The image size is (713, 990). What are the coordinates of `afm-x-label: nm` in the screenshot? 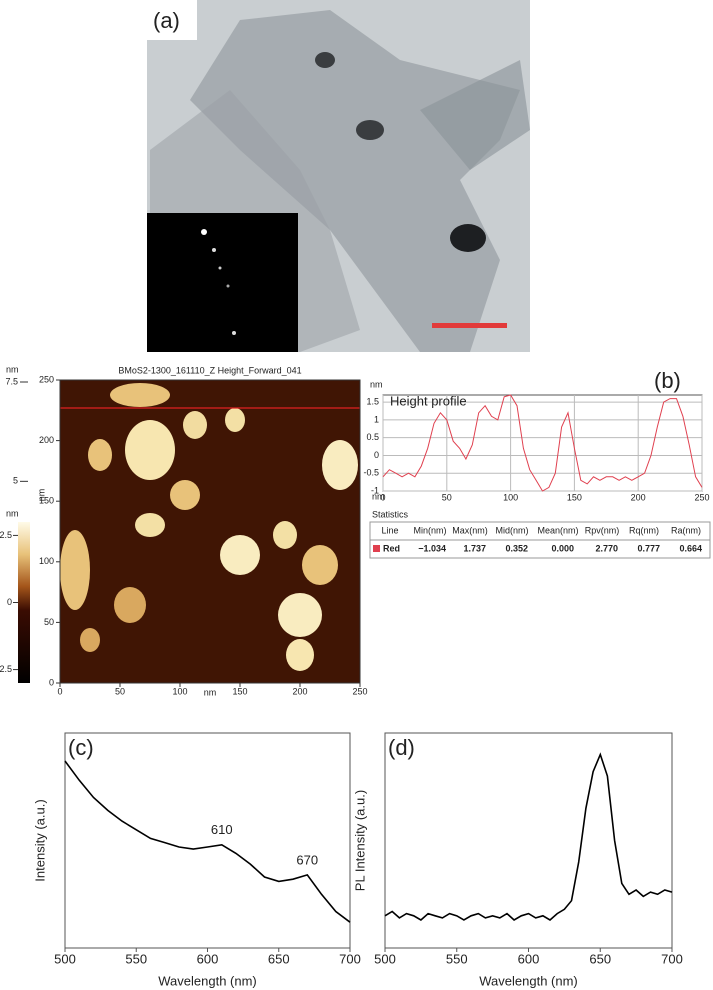 It's located at (210, 692).